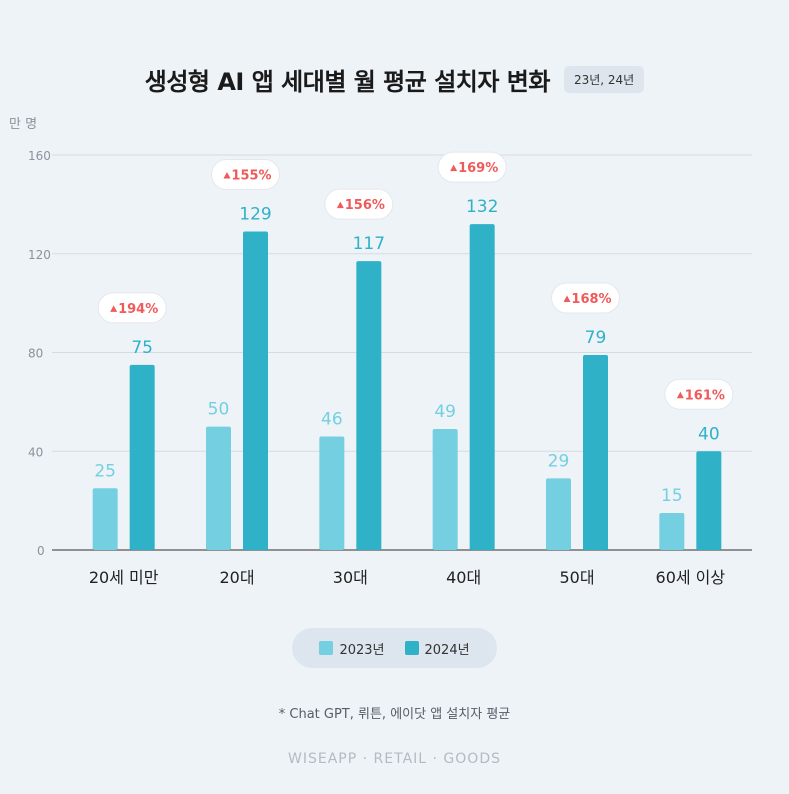 This screenshot has width=789, height=794. I want to click on data-label-2024: 117, so click(369, 244).